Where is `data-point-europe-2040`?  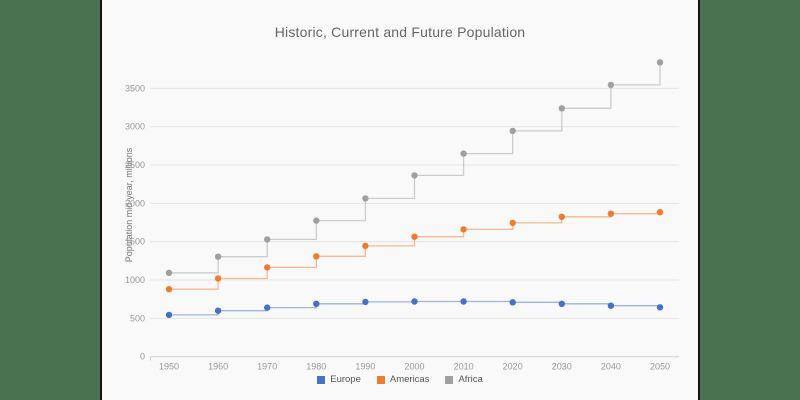
data-point-europe-2040 is located at coordinates (611, 305).